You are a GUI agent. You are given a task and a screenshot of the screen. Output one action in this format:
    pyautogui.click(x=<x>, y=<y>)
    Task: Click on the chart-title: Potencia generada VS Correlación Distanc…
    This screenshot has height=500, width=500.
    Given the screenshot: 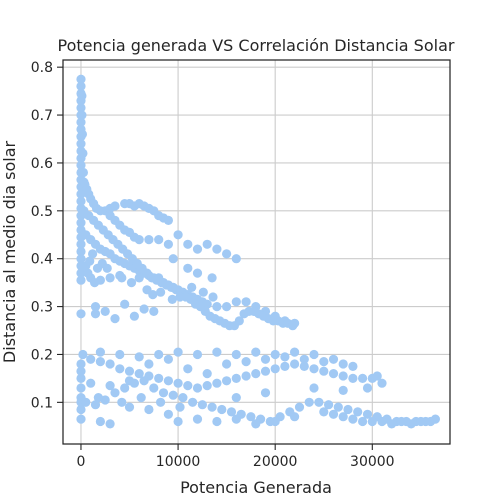 What is the action you would take?
    pyautogui.click(x=256, y=45)
    